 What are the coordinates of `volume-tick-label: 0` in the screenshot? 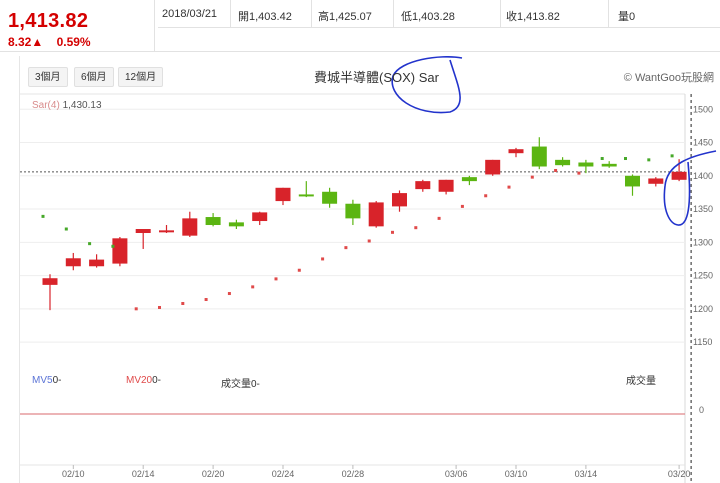 It's located at (701, 410).